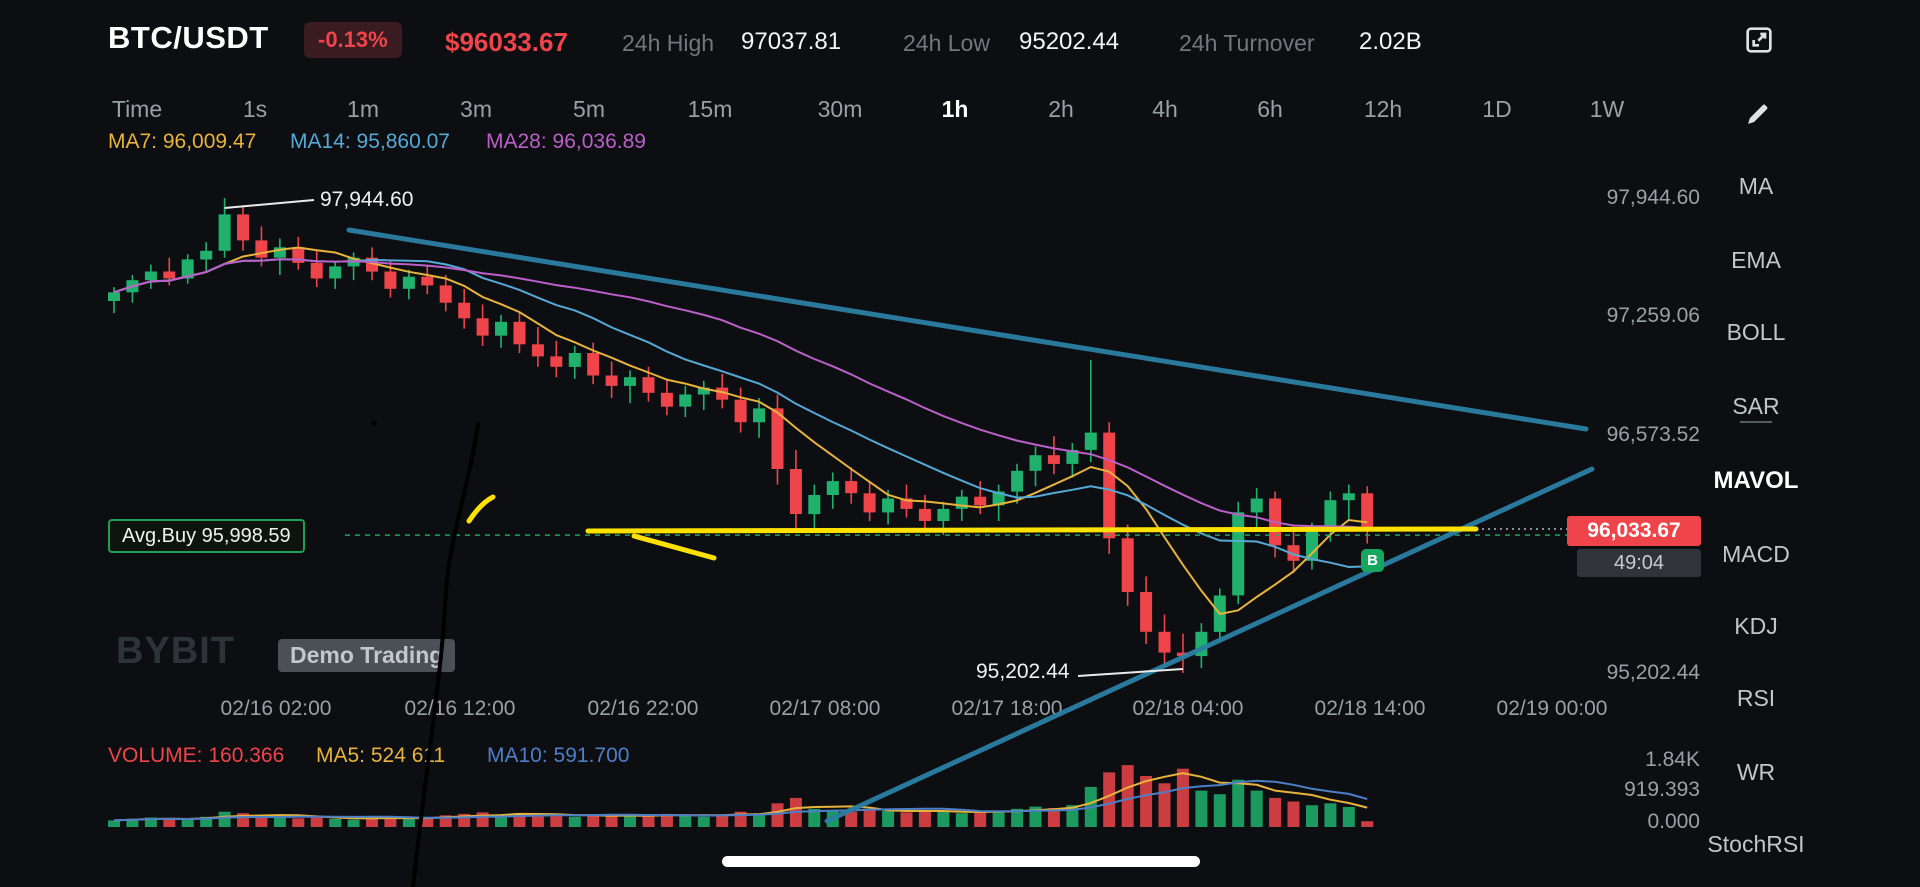 This screenshot has height=887, width=1920. I want to click on avg-buy-tag: Avg.Buy 95,998.59, so click(206, 536).